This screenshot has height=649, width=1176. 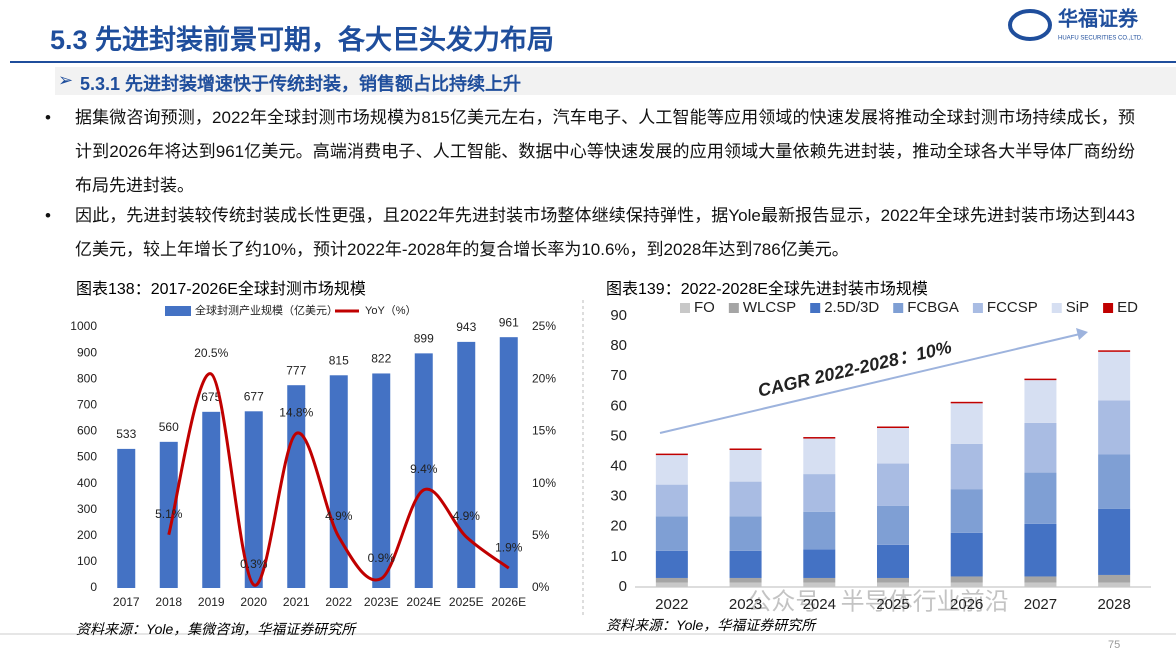 What do you see at coordinates (66, 80) in the screenshot?
I see `section-marker: ➢` at bounding box center [66, 80].